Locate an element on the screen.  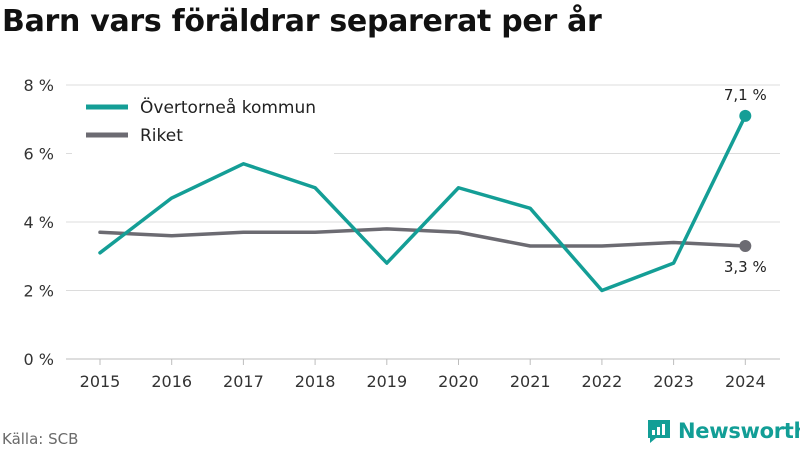
y-tick-label: 6 % is located at coordinates (39, 154).